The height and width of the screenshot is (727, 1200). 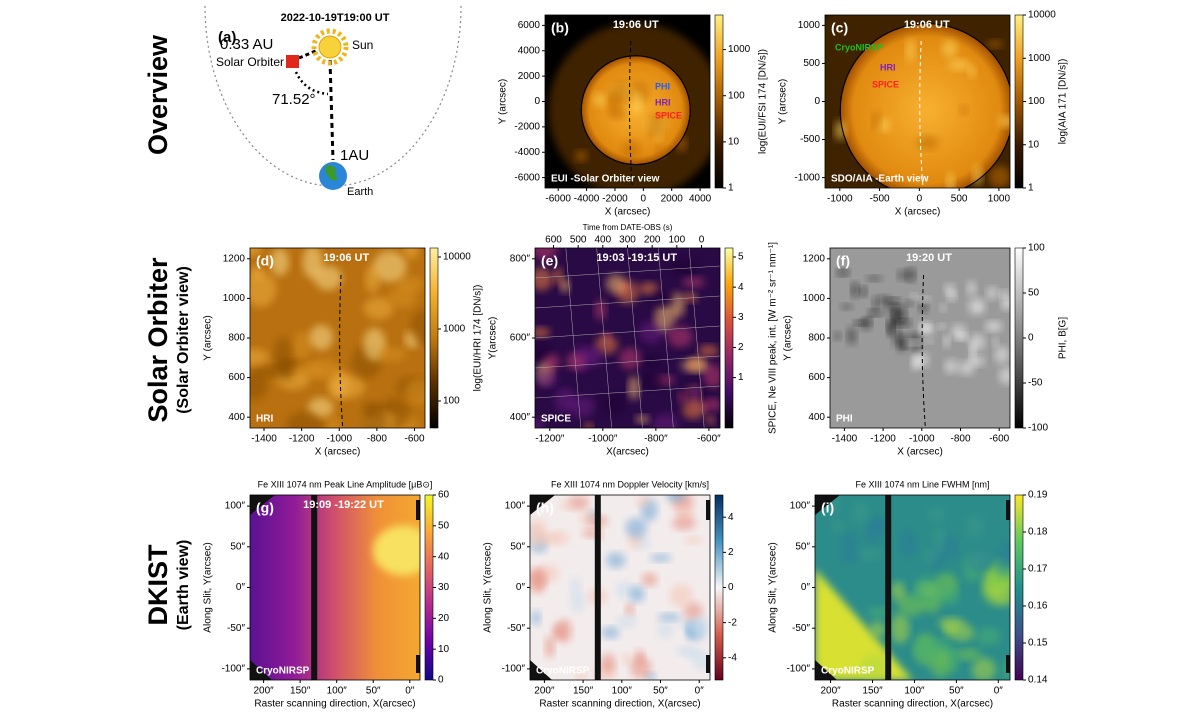 I want to click on row-title: DKIST, so click(x=158, y=585).